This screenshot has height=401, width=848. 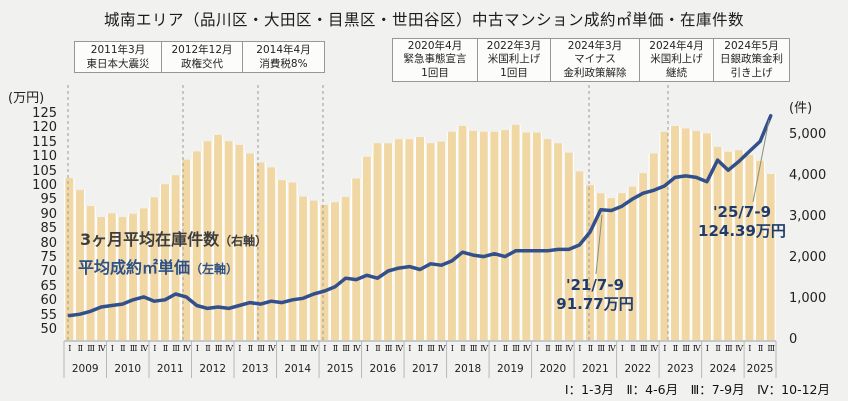 I want to click on event-boxes-left: 2011年3月 東日本大震災 2012年12月 政権交代 2014年4月 消費税8%, so click(x=199, y=57).